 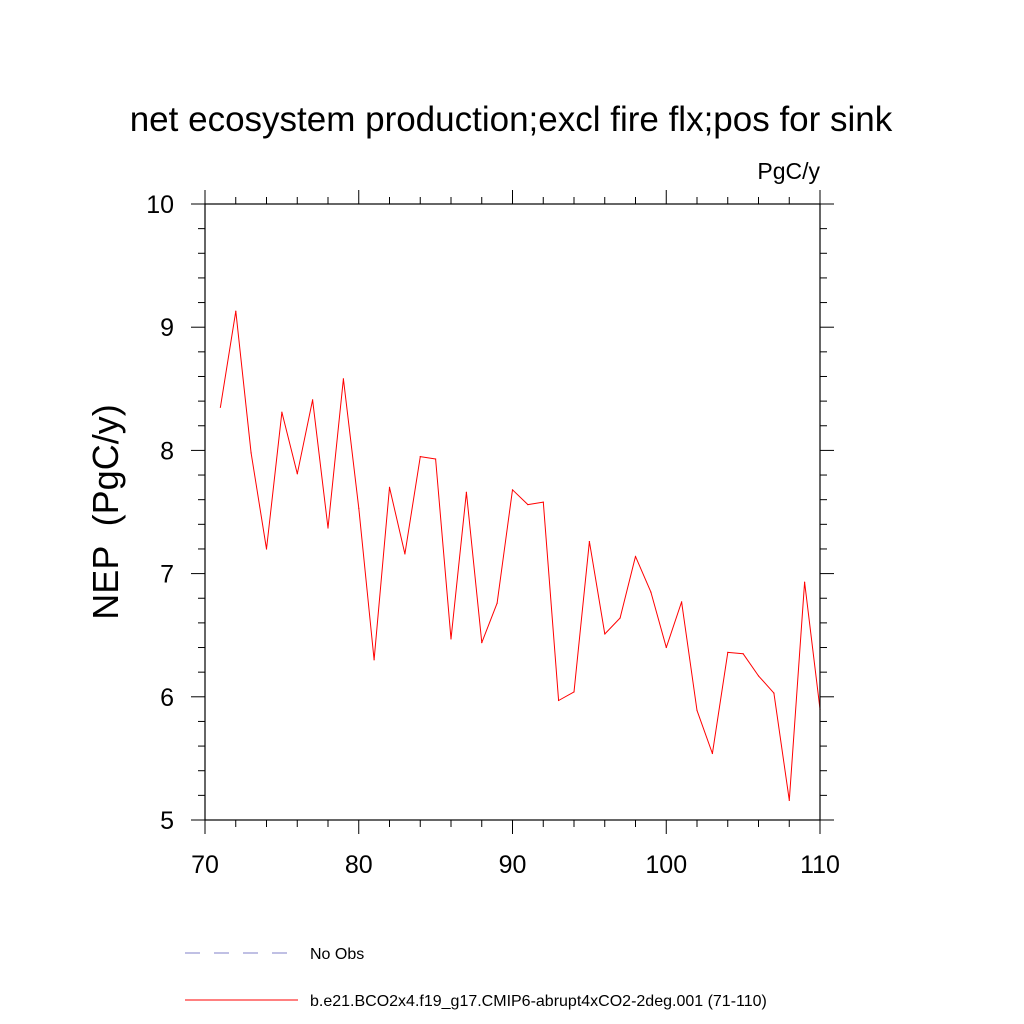 I want to click on x-tick-label: 70, so click(x=205, y=865).